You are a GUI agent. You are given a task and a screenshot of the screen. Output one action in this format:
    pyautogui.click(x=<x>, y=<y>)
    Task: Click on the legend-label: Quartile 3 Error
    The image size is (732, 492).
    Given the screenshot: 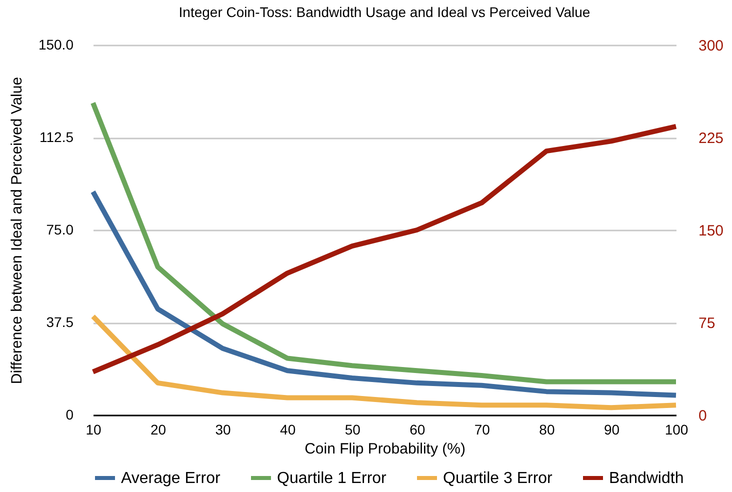 What is the action you would take?
    pyautogui.click(x=498, y=478)
    